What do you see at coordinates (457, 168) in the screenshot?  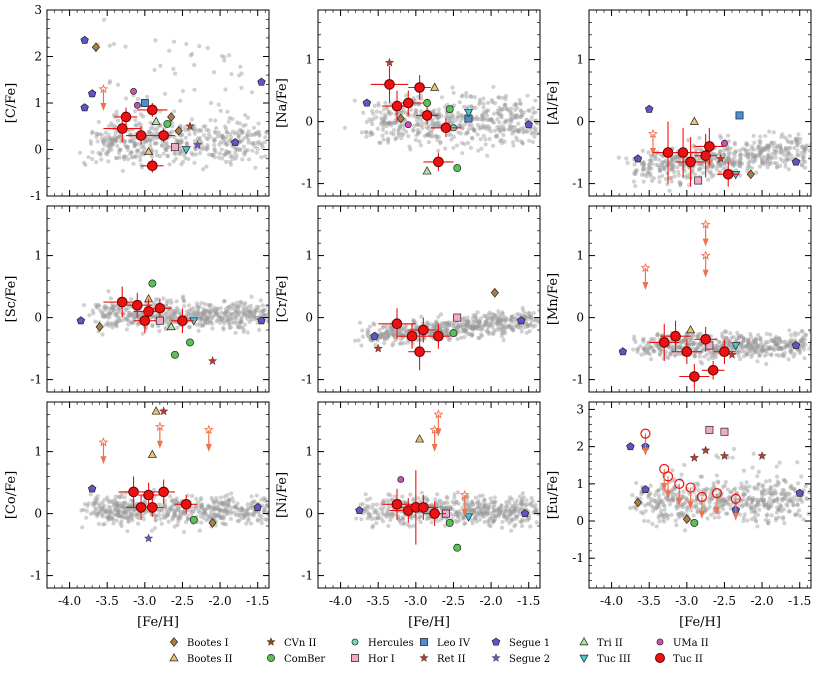 I see `point-comber` at bounding box center [457, 168].